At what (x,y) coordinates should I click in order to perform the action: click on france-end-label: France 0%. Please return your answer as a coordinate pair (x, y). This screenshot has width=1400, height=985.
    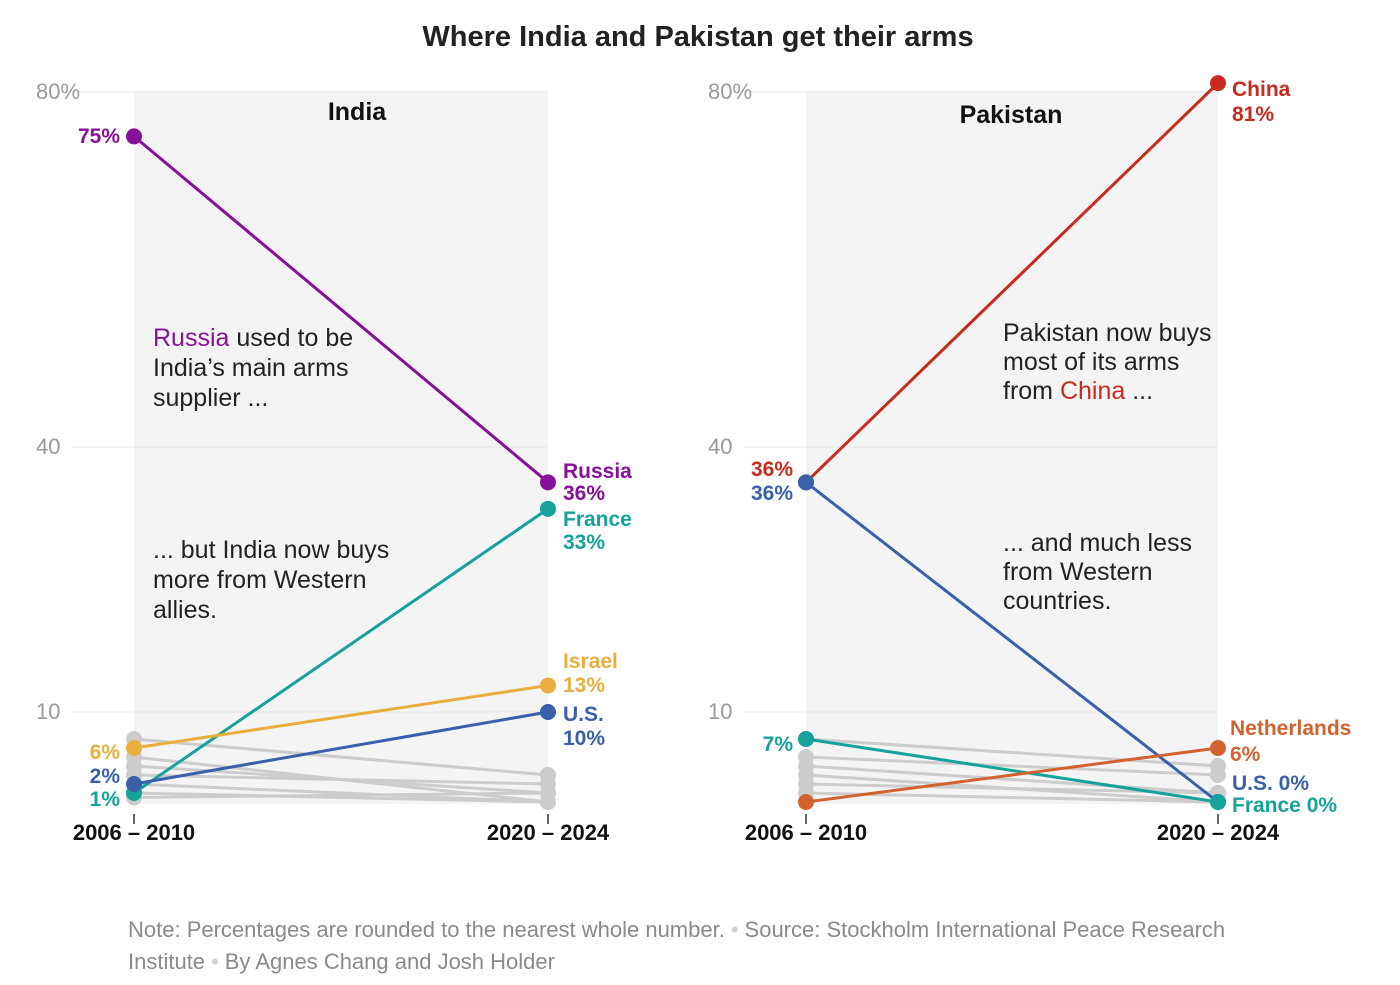
    Looking at the image, I should click on (1284, 805).